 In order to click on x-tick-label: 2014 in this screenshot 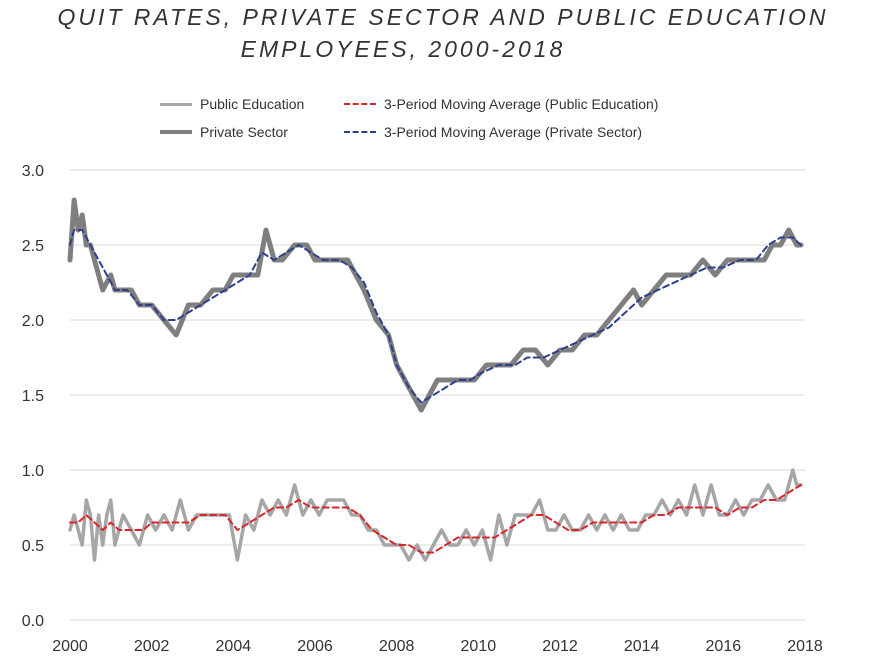, I will do `click(642, 646)`.